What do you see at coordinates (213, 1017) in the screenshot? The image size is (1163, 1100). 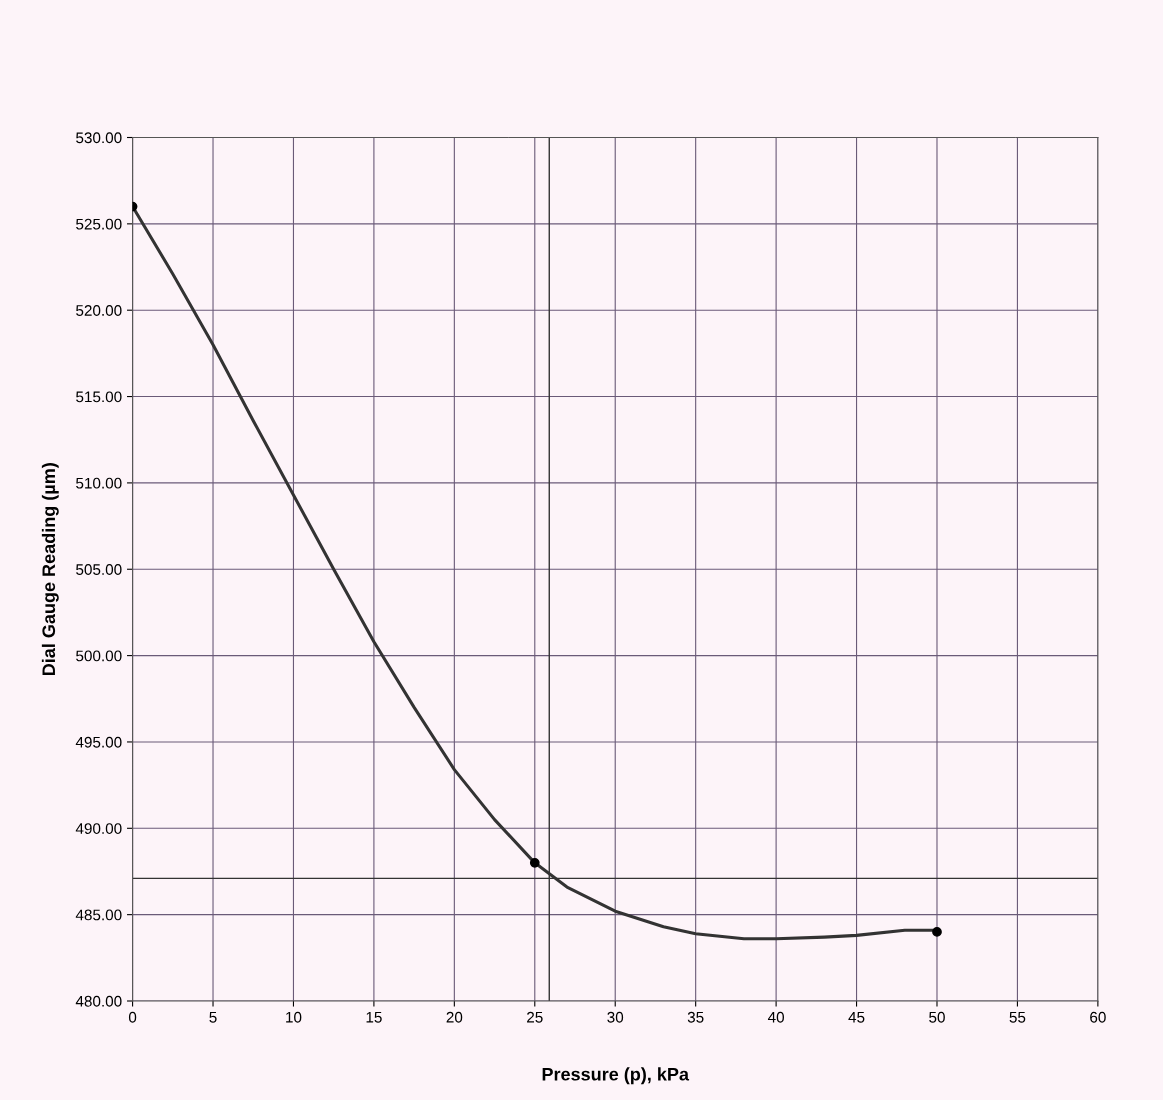 I see `x-tick-label: 5` at bounding box center [213, 1017].